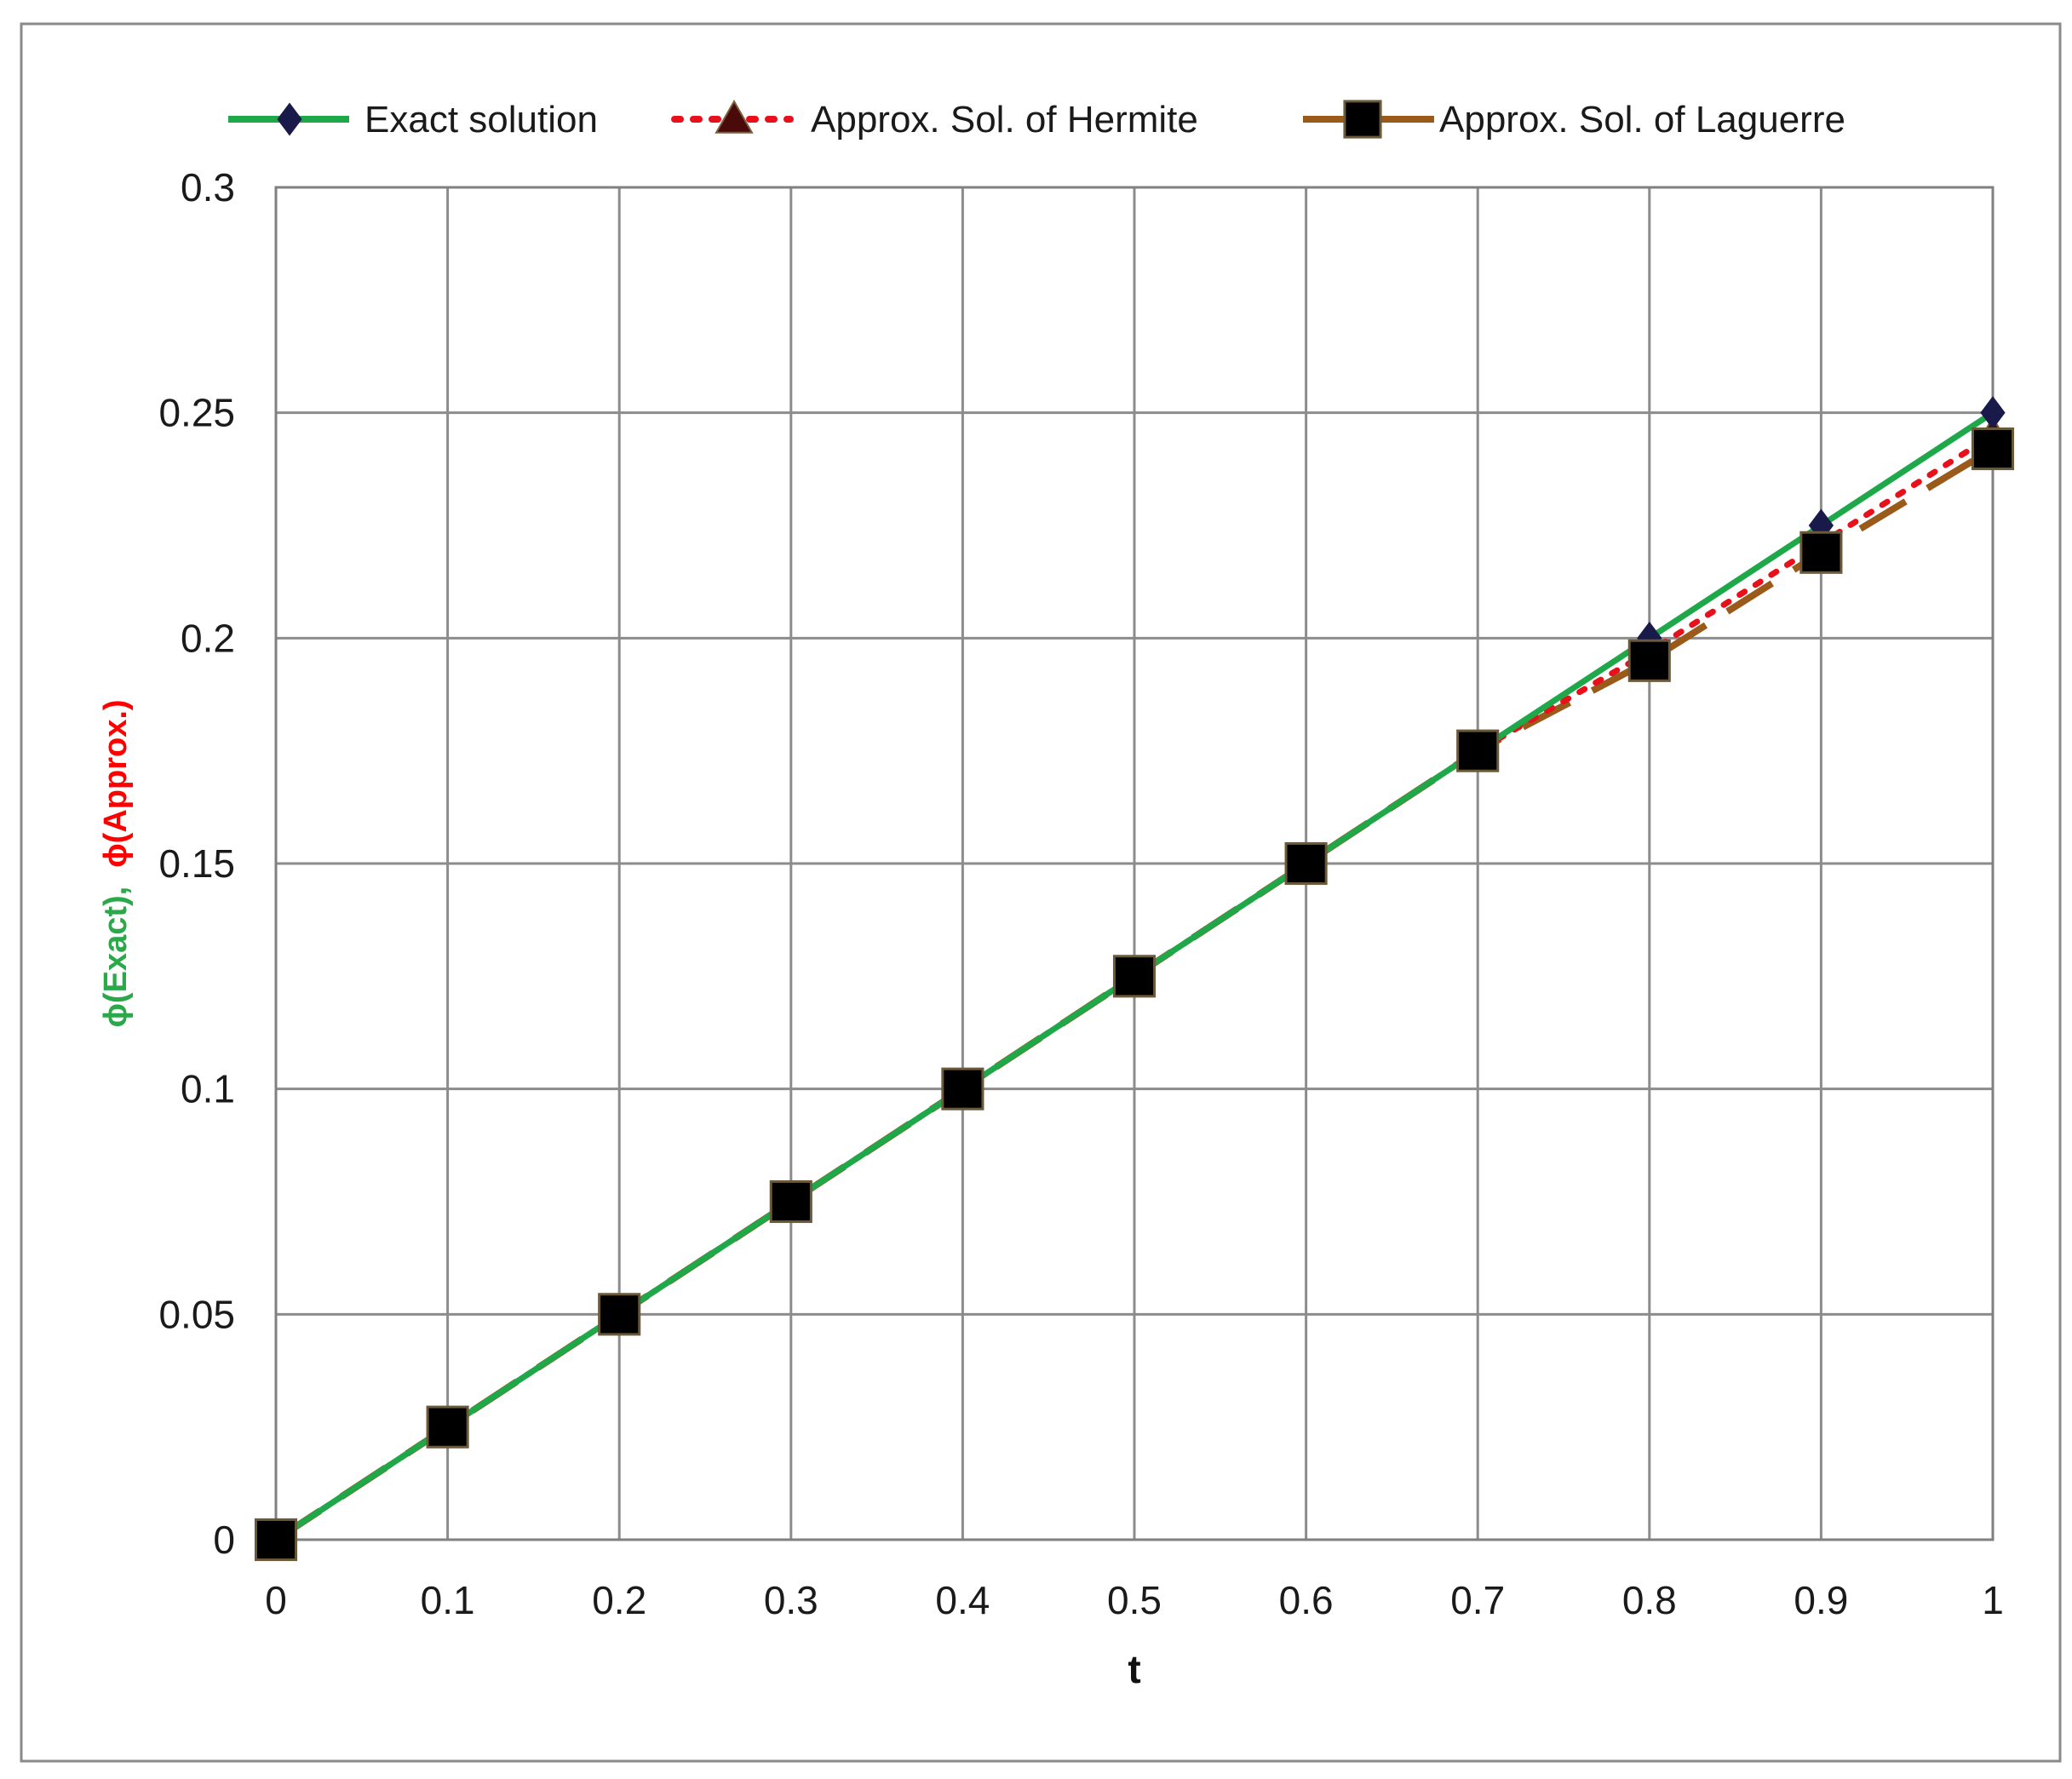 The image size is (2072, 1779). I want to click on x-tick-label: 0.5, so click(1134, 1600).